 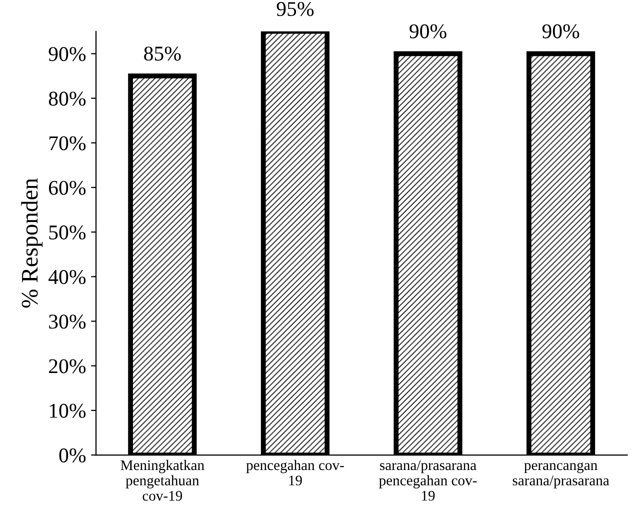 What do you see at coordinates (67, 366) in the screenshot?
I see `y-tick-label: 20%` at bounding box center [67, 366].